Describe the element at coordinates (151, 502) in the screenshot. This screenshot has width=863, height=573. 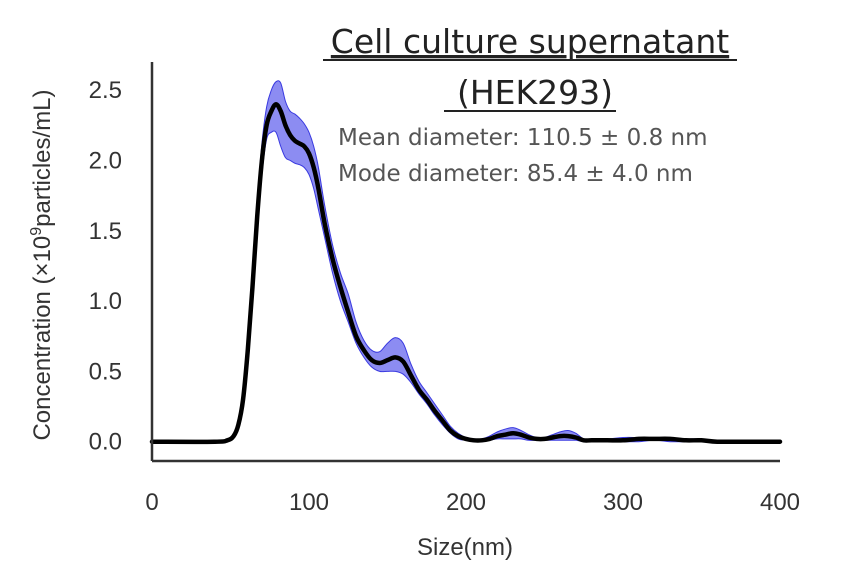
I see `x-tick-label-0: 0` at that location.